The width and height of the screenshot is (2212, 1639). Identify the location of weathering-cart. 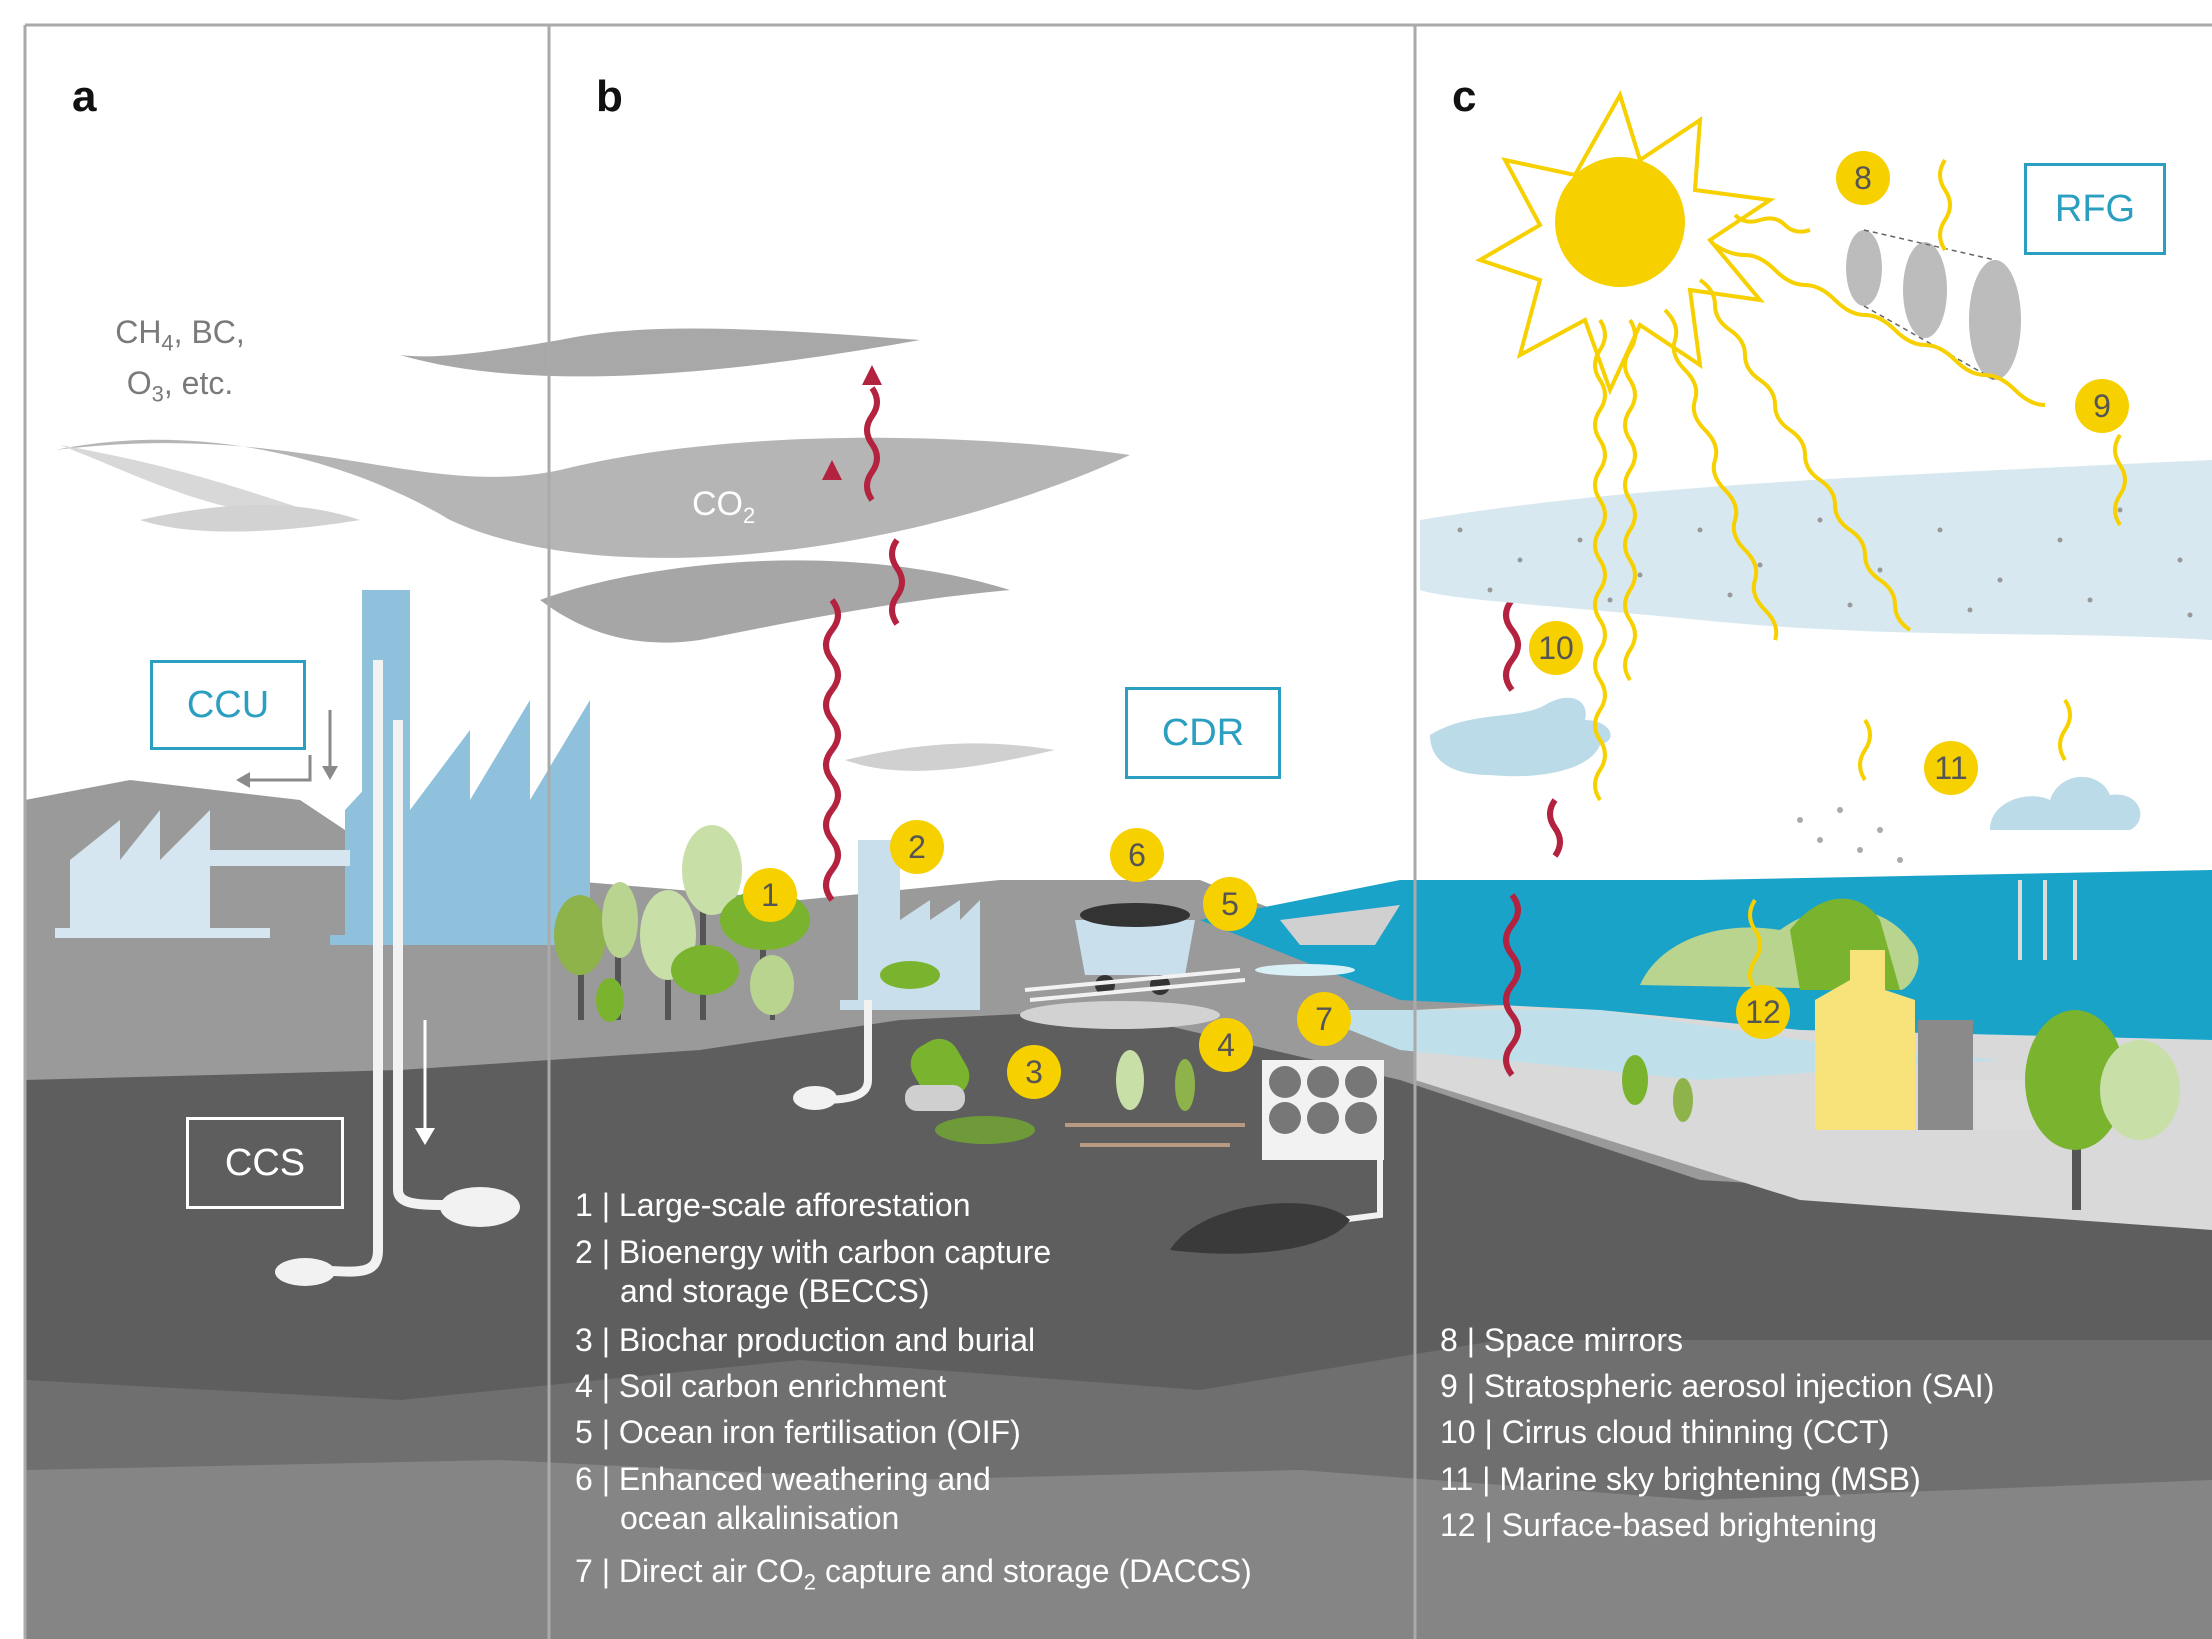
(1133, 966).